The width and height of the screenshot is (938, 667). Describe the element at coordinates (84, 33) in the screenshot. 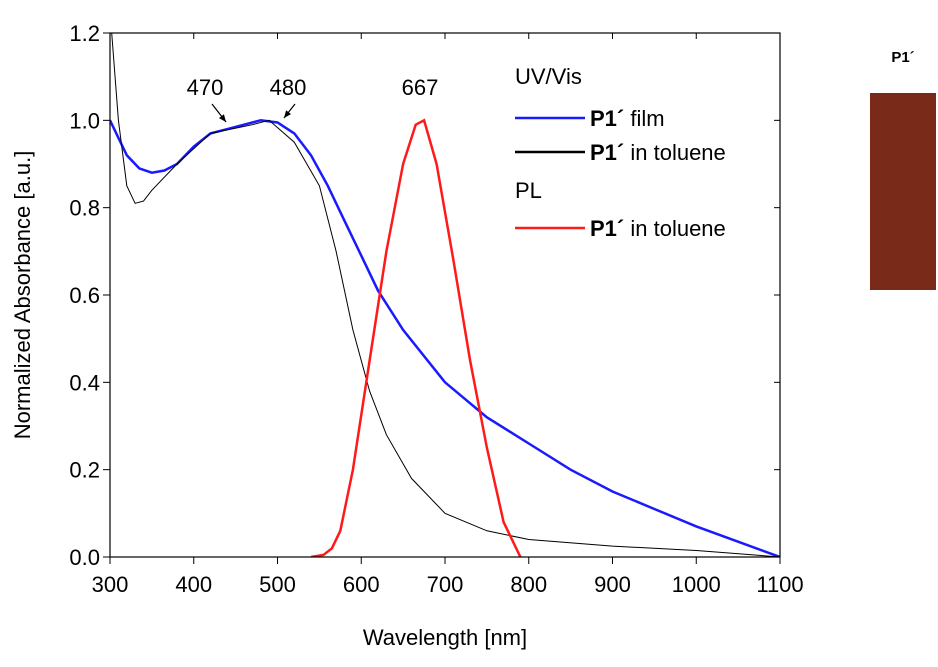

I see `y-tick-label: 1.2` at that location.